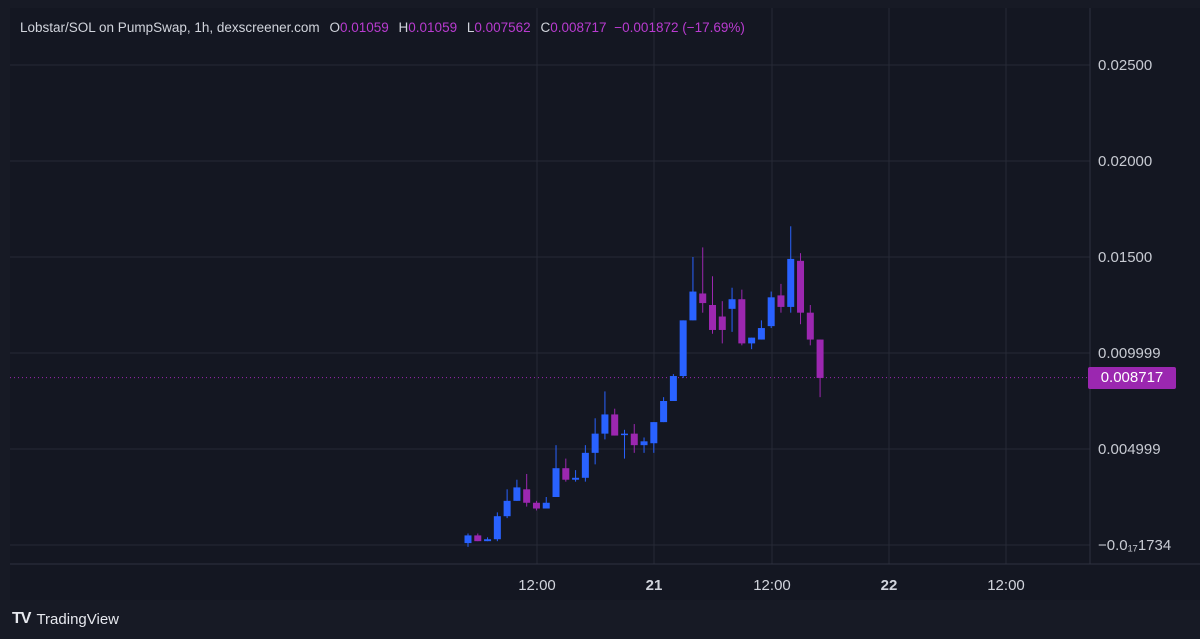 The width and height of the screenshot is (1200, 639). What do you see at coordinates (1132, 377) in the screenshot?
I see `current-price-label: 0.008717` at bounding box center [1132, 377].